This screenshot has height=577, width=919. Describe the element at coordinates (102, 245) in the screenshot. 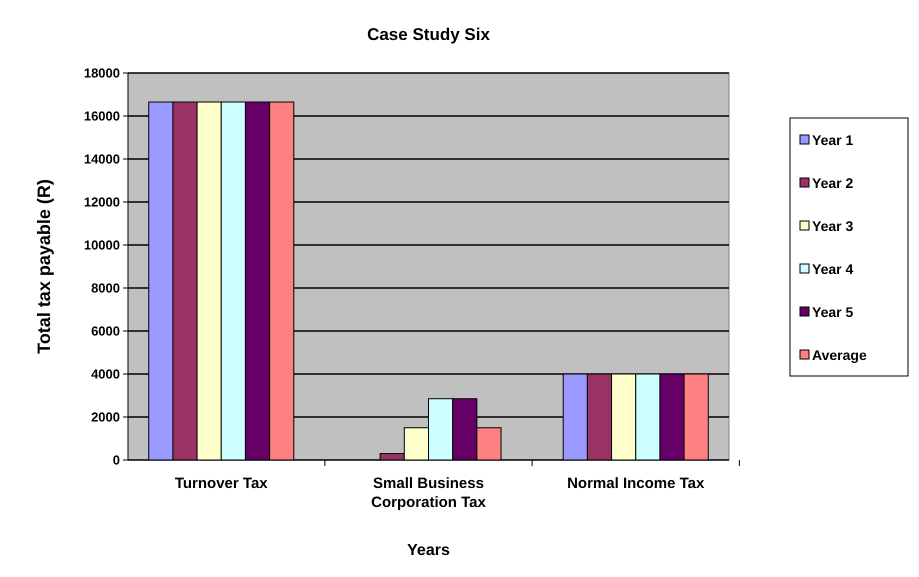

I see `y-tick-label: 10000` at that location.